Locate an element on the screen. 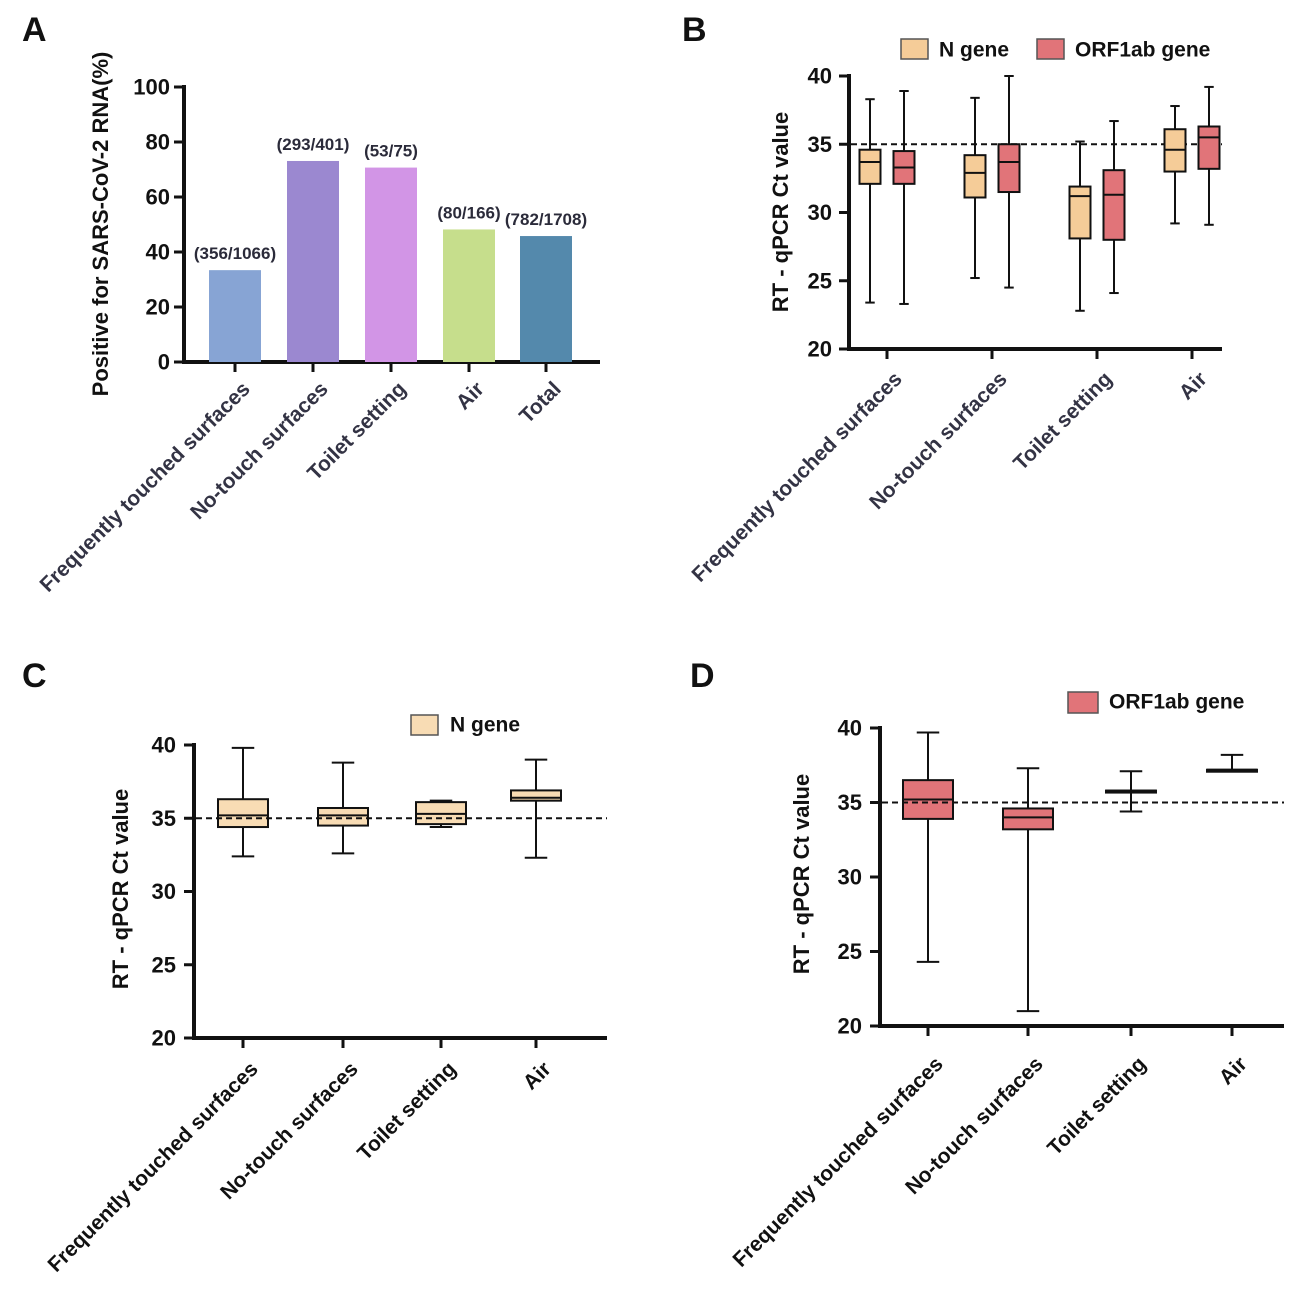 Image resolution: width=1301 pixels, height=1312 pixels. y-tick-label: 60 is located at coordinates (158, 197).